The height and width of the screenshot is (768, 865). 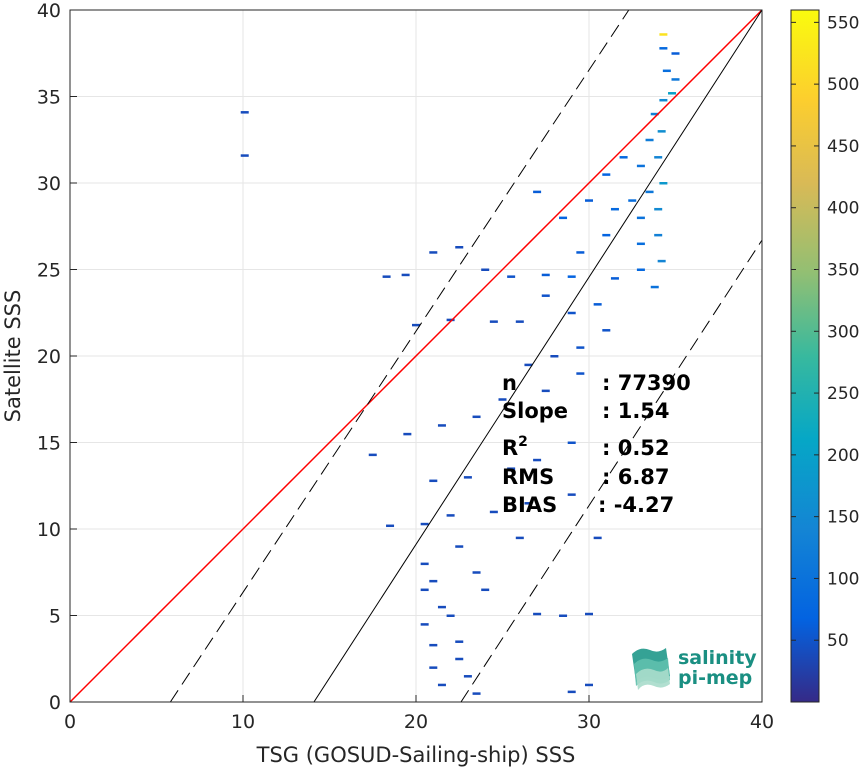 What do you see at coordinates (523, 442) in the screenshot?
I see `stats-r2-superscript: 2` at bounding box center [523, 442].